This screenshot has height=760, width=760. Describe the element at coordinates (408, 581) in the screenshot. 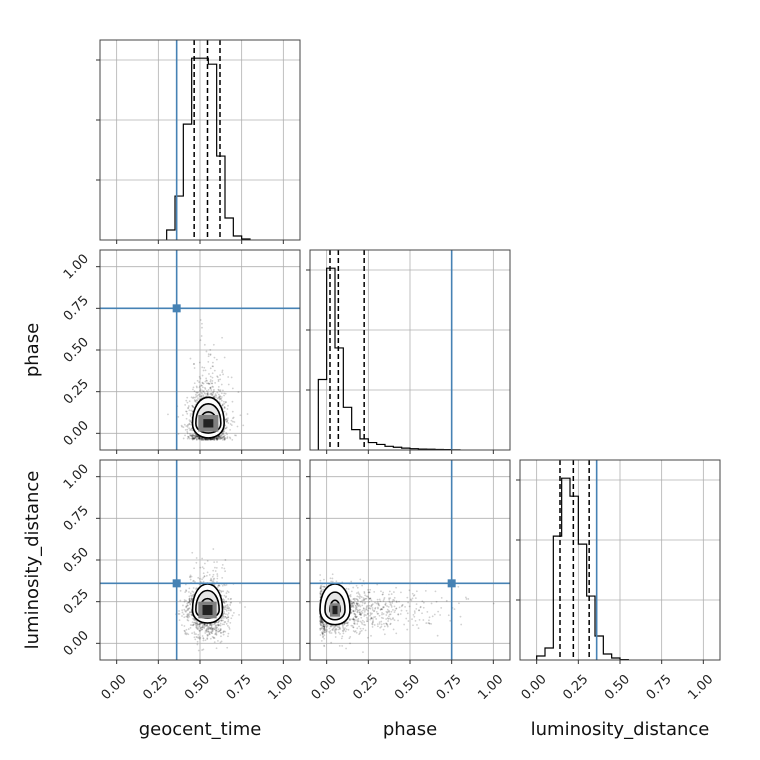

I see `scatter-panel-phase-vs-luminosity_distance: 0.00 0.25 0.50 0.75 1.00` at that location.